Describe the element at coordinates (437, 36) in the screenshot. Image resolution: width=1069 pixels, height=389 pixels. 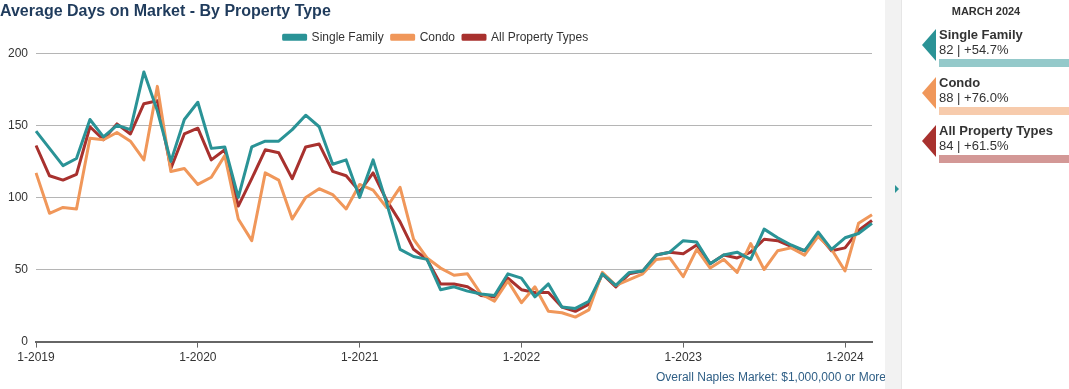
I see `legend-label: Condo` at that location.